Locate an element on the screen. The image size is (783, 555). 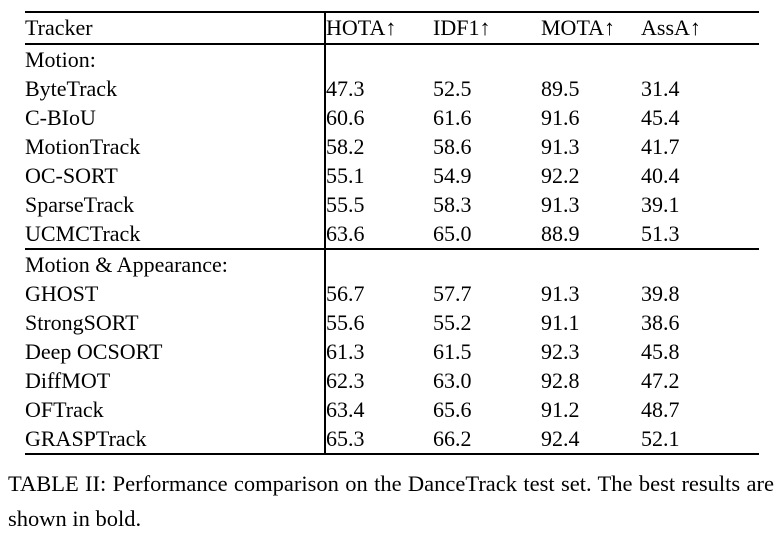
metric-value-cell: 31.4 is located at coordinates (660, 88).